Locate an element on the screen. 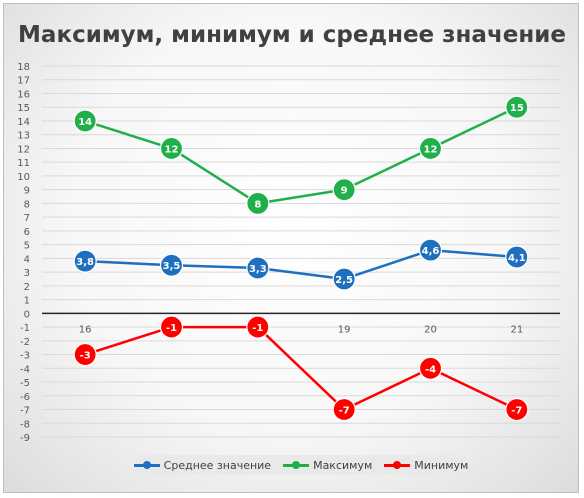  data-label-average: 2,5 is located at coordinates (344, 280).